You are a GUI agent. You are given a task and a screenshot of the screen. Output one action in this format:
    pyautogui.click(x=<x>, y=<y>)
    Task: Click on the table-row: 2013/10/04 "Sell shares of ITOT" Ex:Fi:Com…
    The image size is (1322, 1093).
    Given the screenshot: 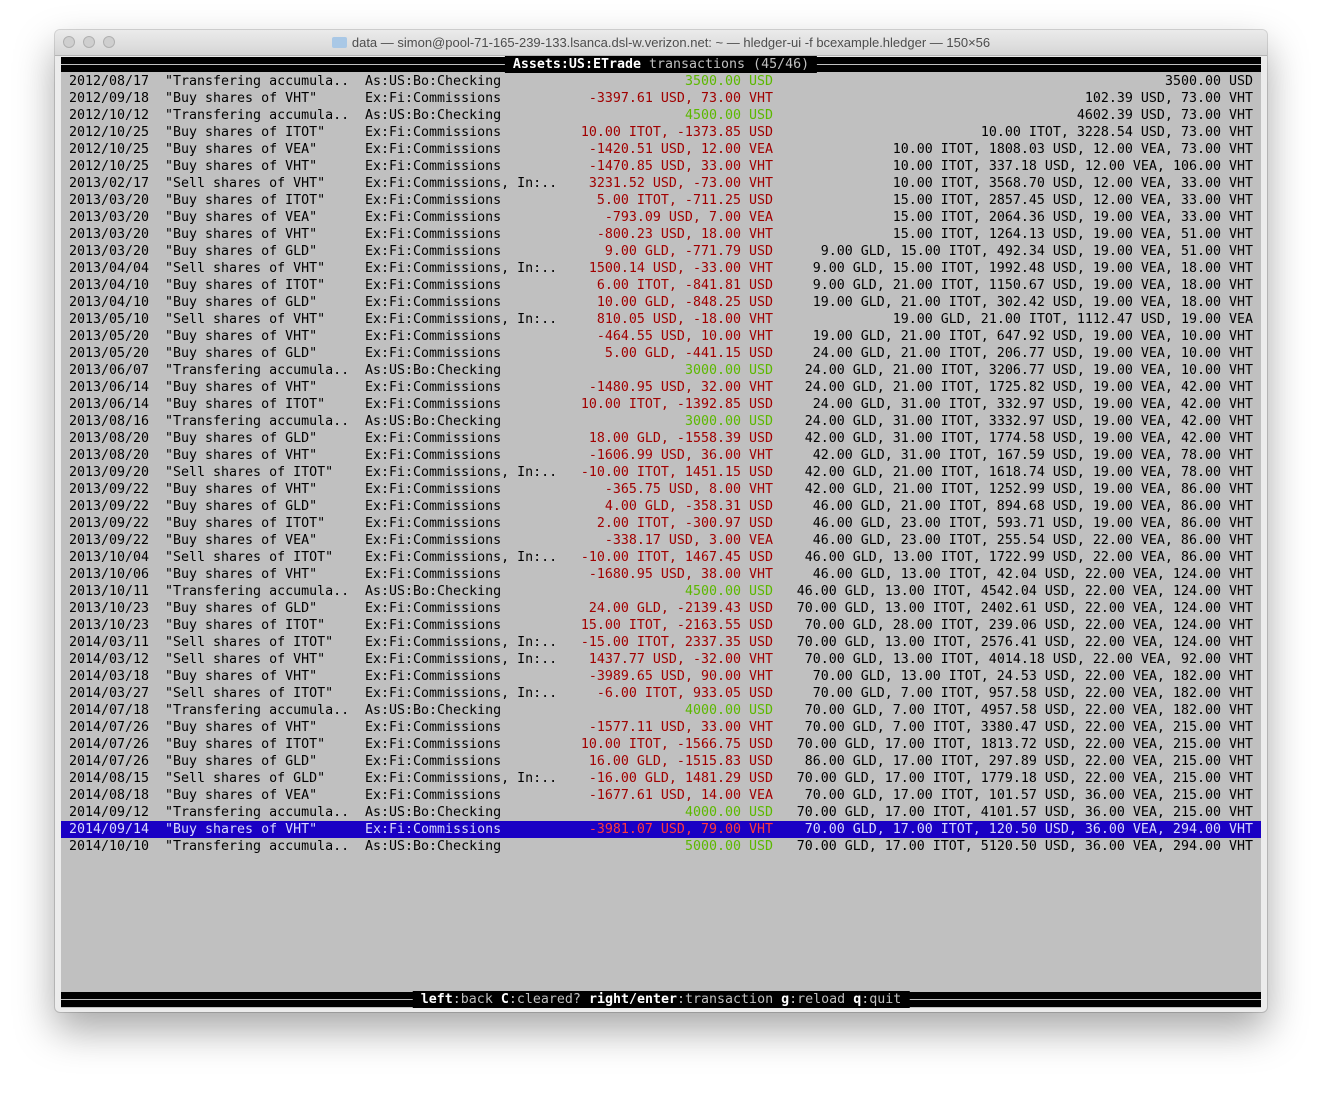 What is the action you would take?
    pyautogui.click(x=661, y=557)
    